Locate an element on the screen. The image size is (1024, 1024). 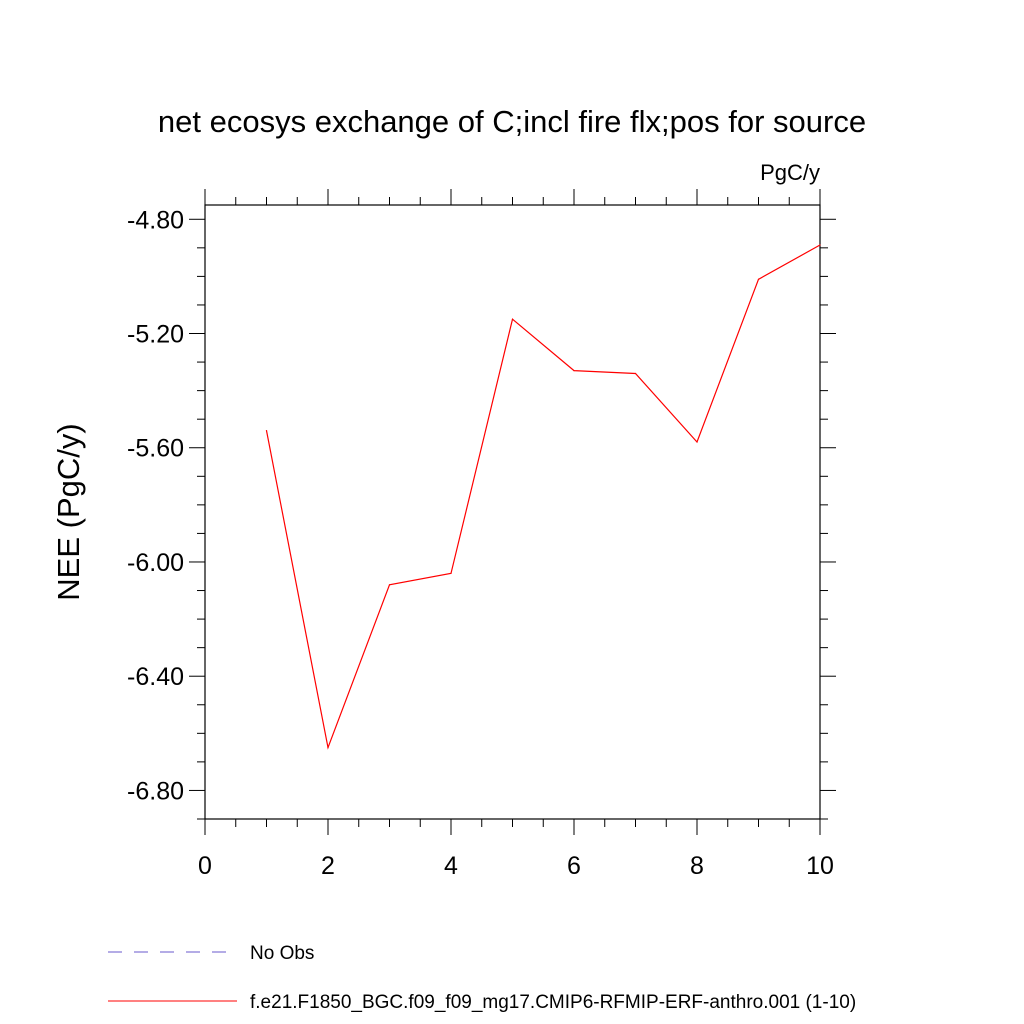
x-tick-label: 2 is located at coordinates (328, 866).